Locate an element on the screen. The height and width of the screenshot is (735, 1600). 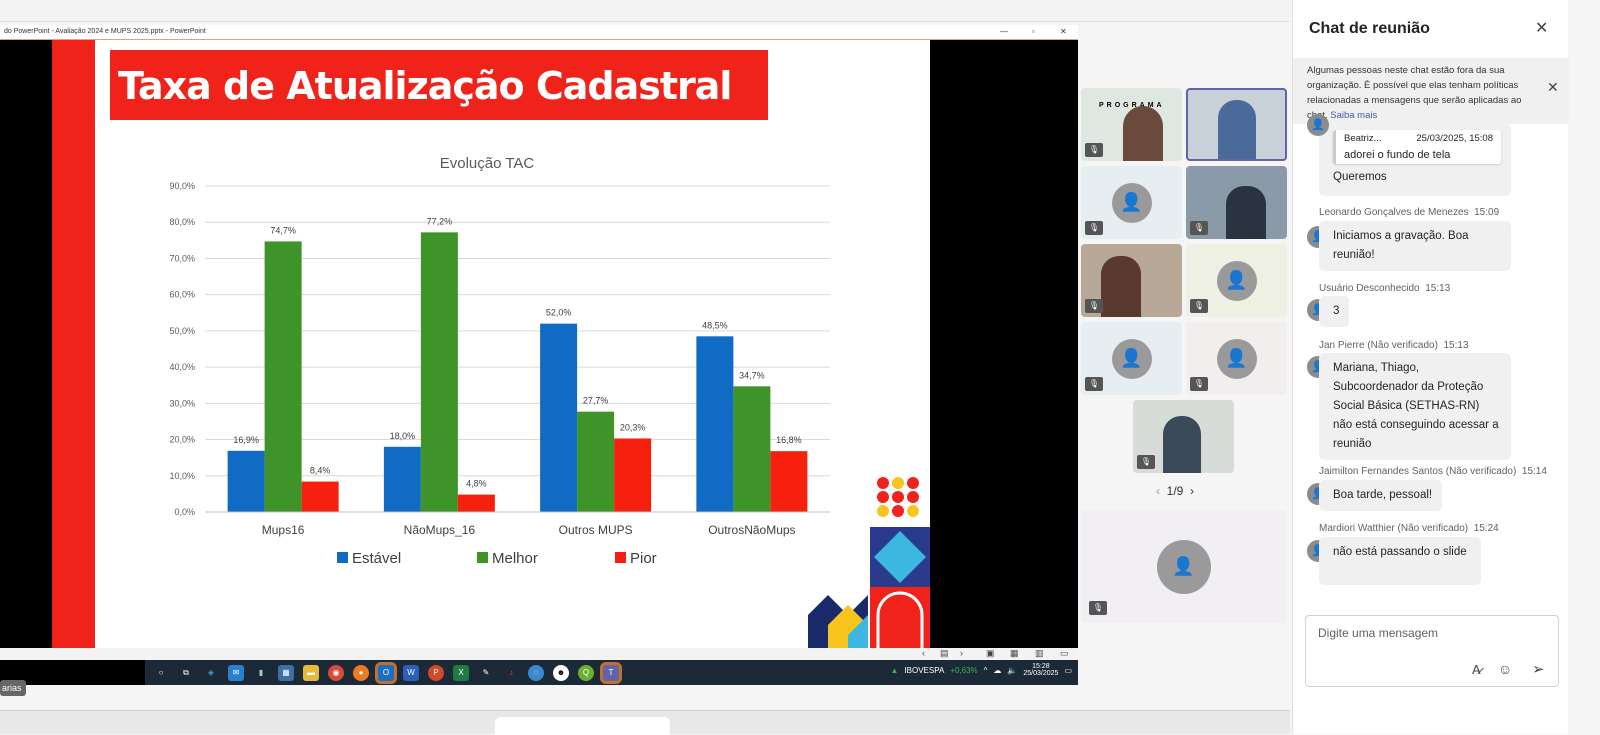
slide-icon: ▤ is located at coordinates (944, 653).